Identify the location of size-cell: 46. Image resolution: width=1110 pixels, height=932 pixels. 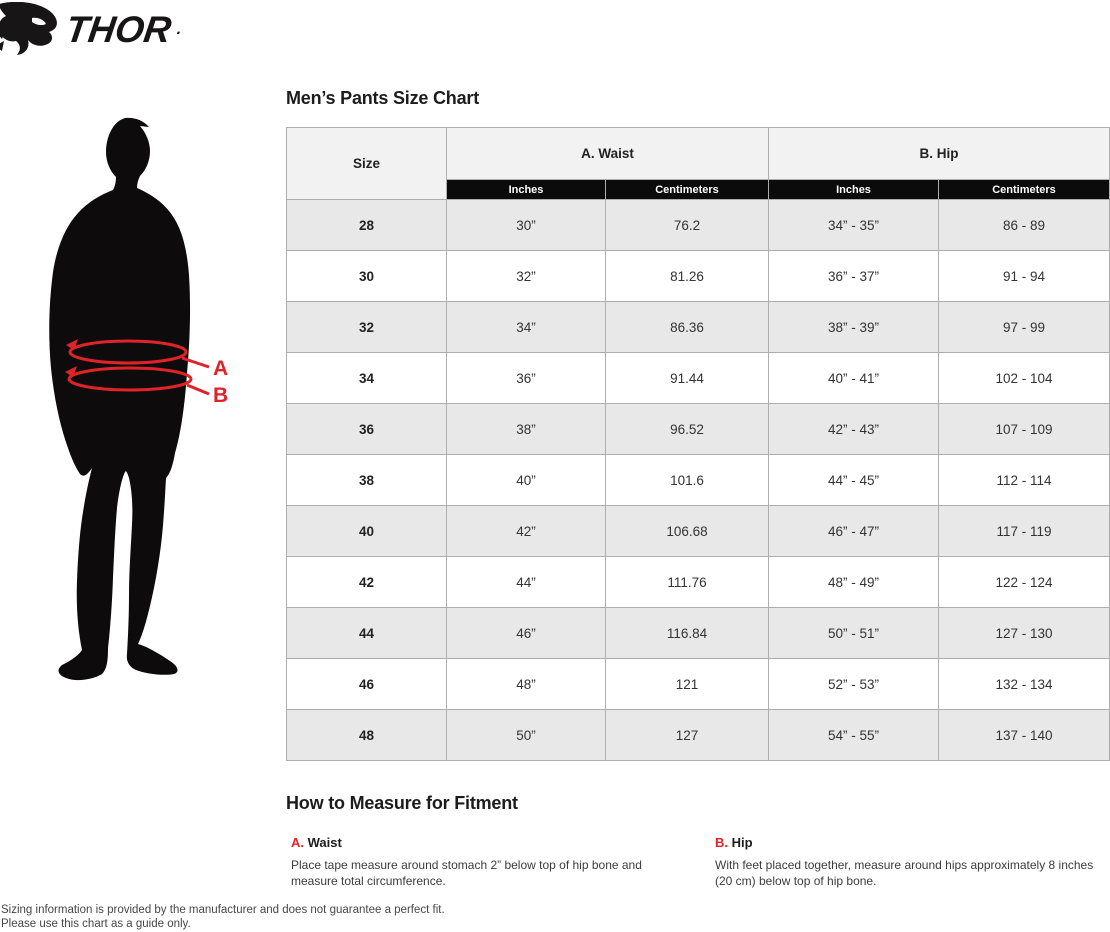
(366, 684).